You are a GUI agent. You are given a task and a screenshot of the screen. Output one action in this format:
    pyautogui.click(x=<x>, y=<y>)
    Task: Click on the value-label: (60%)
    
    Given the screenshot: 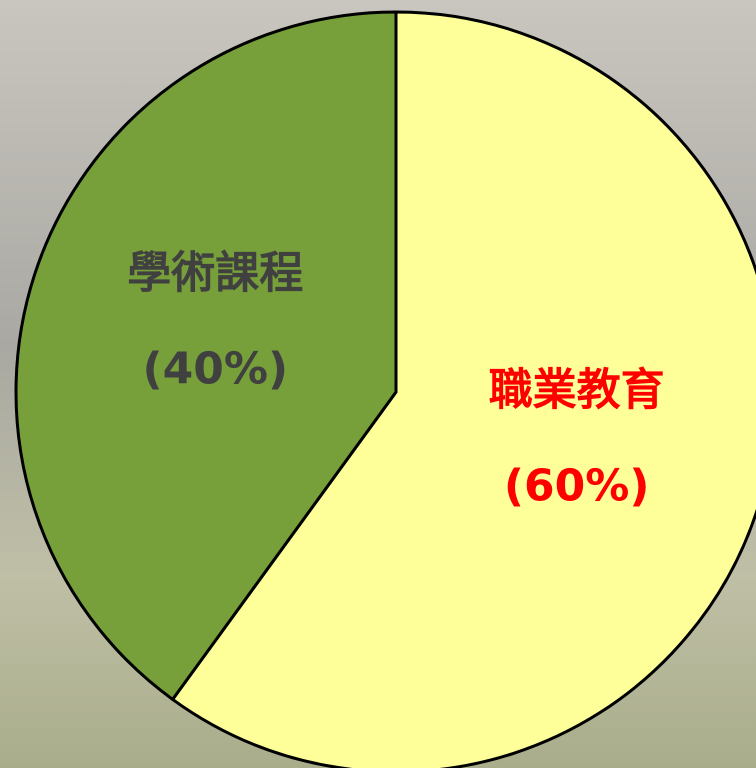 What is the action you would take?
    pyautogui.click(x=577, y=486)
    